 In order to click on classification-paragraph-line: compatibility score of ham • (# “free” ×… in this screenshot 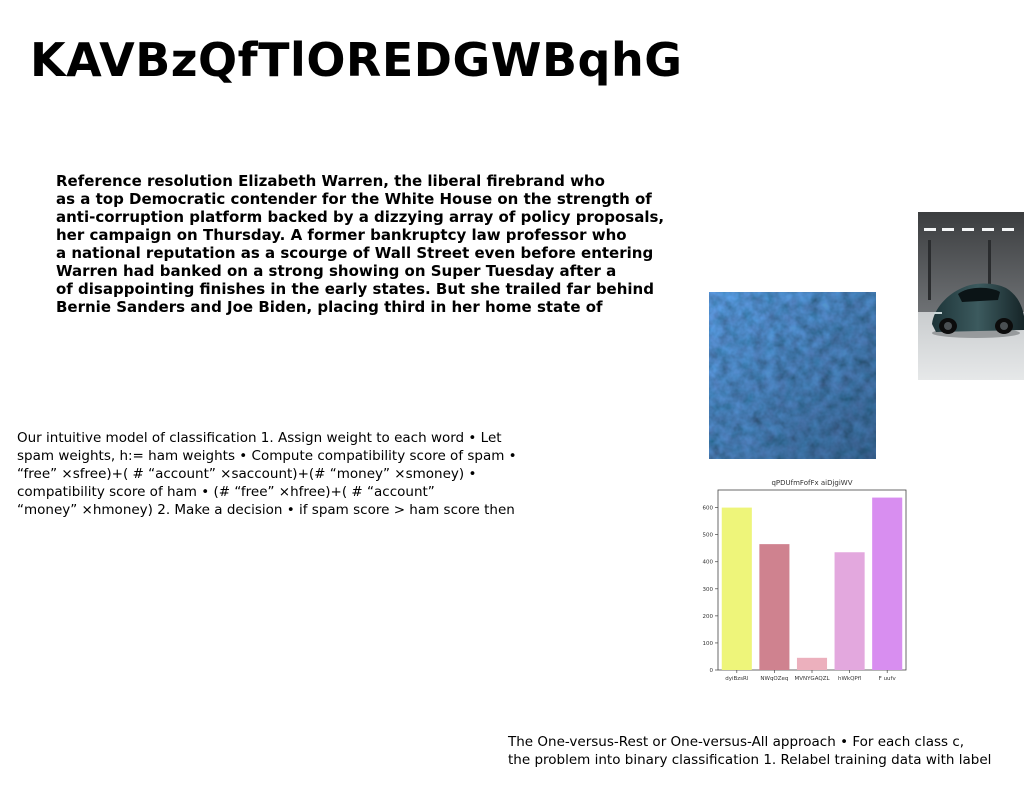, I will do `click(226, 492)`.